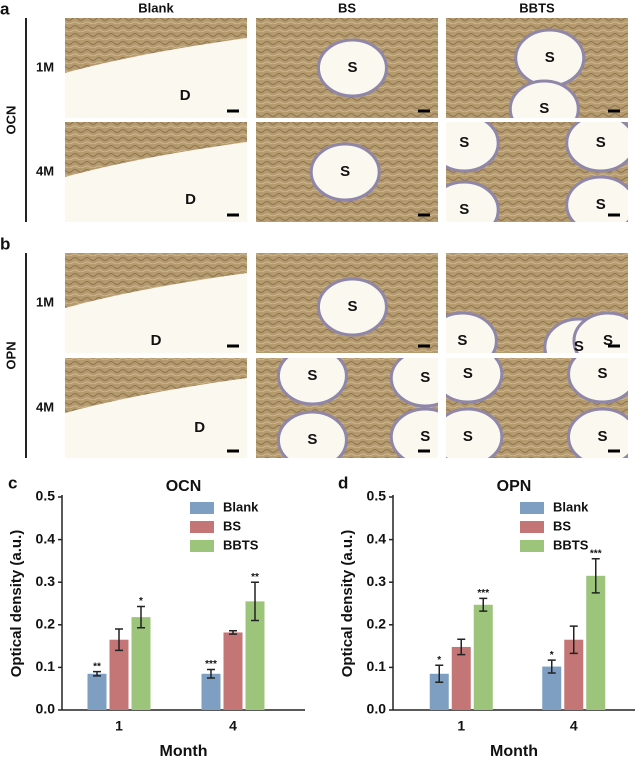  What do you see at coordinates (184, 486) in the screenshot?
I see `chart-title: OCN` at bounding box center [184, 486].